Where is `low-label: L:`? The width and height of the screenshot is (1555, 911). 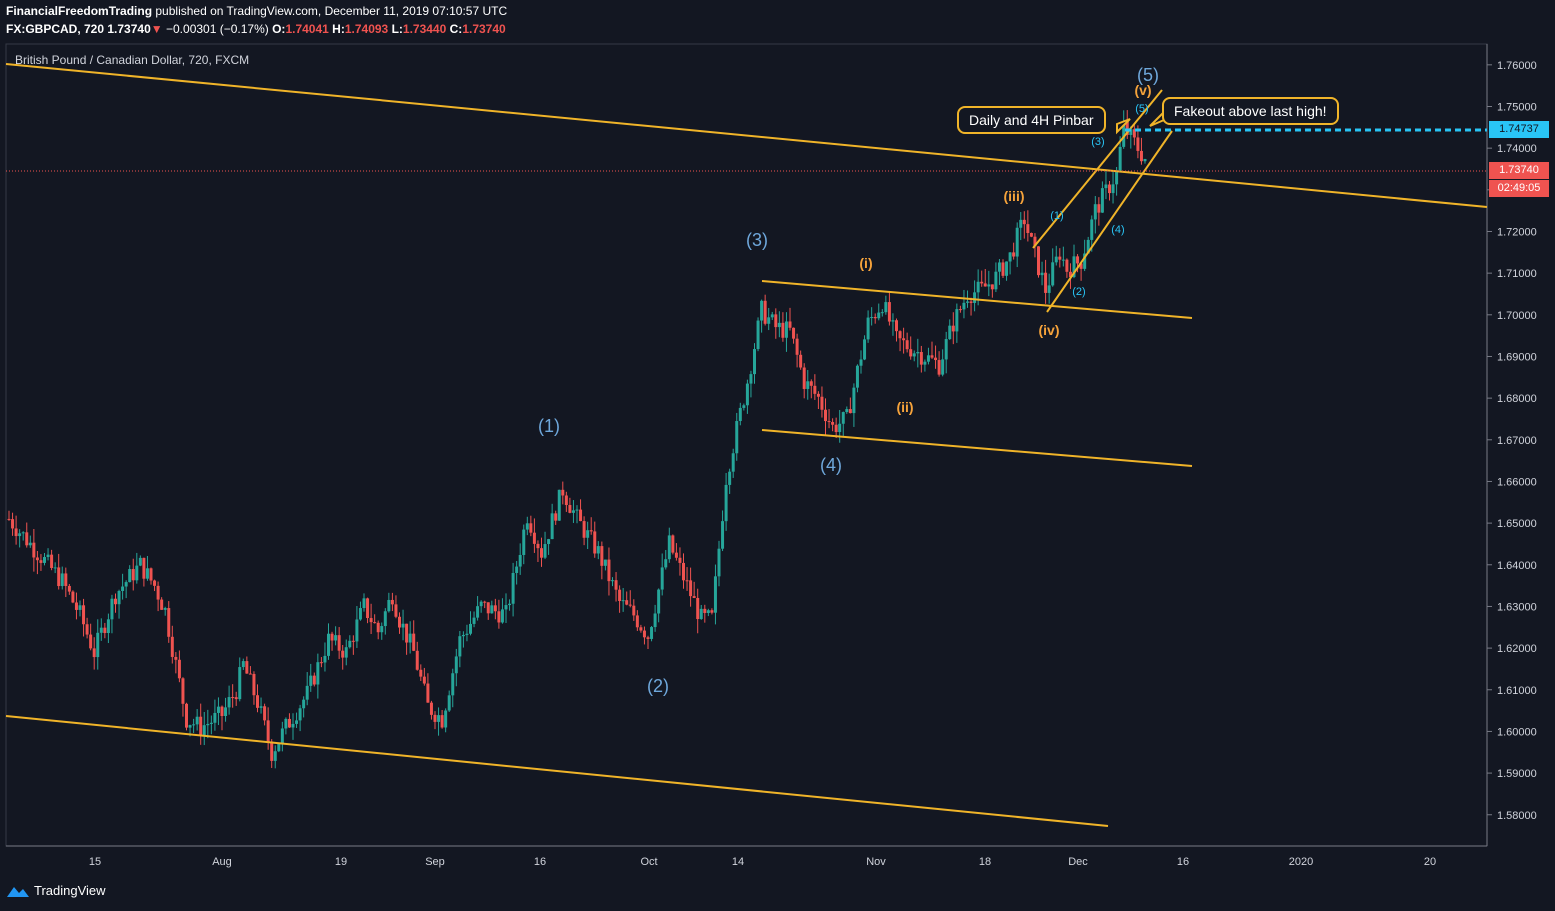
low-label: L: is located at coordinates (397, 29).